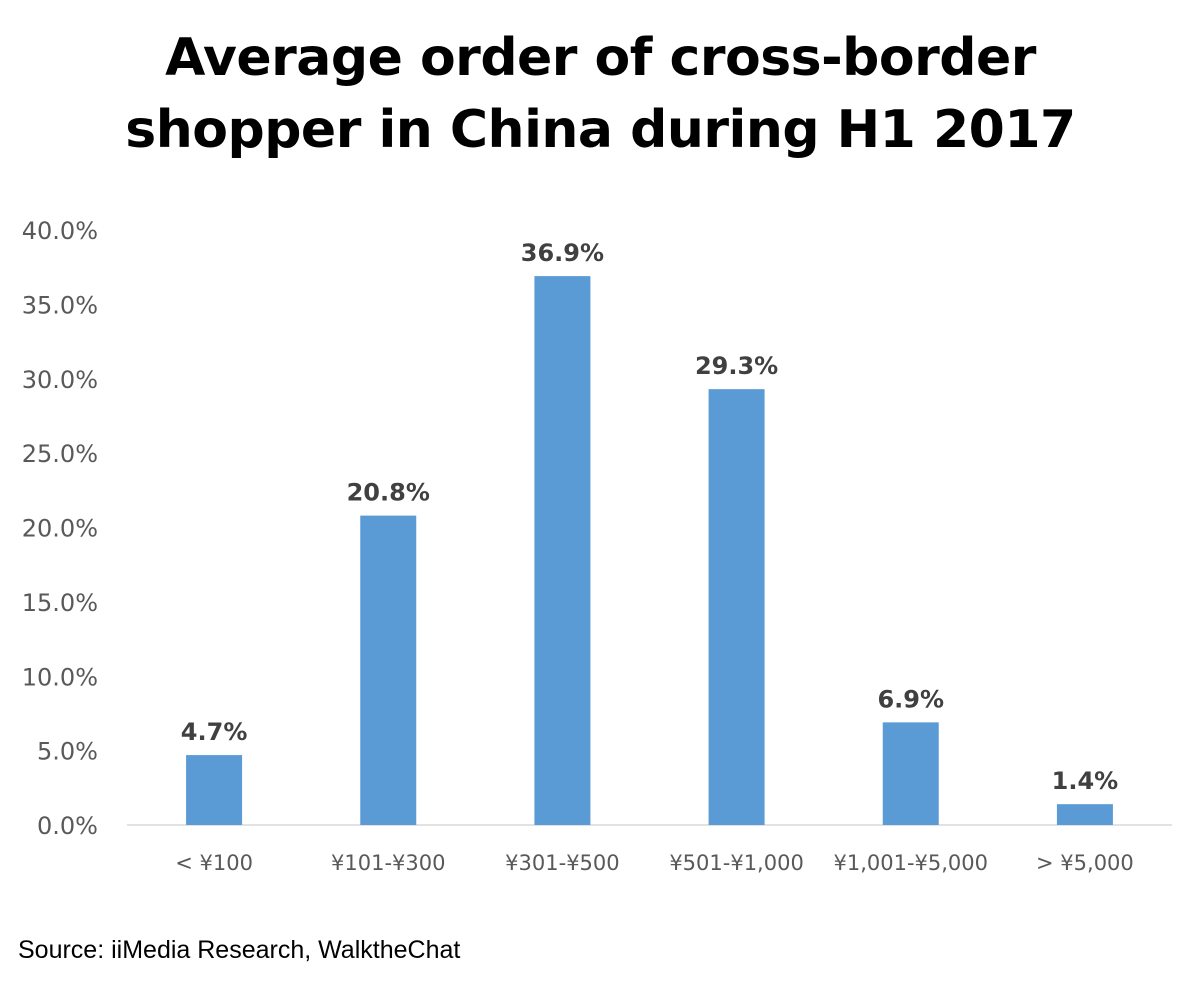 This screenshot has width=1201, height=988. What do you see at coordinates (736, 366) in the screenshot?
I see `bar-data-label: 29.3%` at bounding box center [736, 366].